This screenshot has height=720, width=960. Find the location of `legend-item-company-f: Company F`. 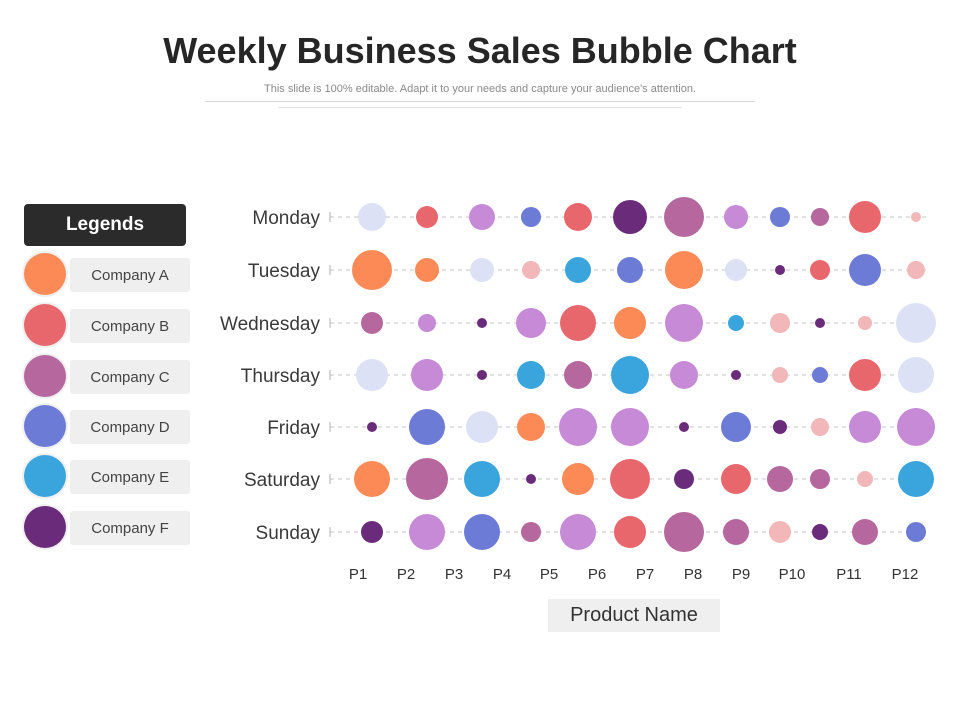

legend-item-company-f: Company F is located at coordinates (109, 528).